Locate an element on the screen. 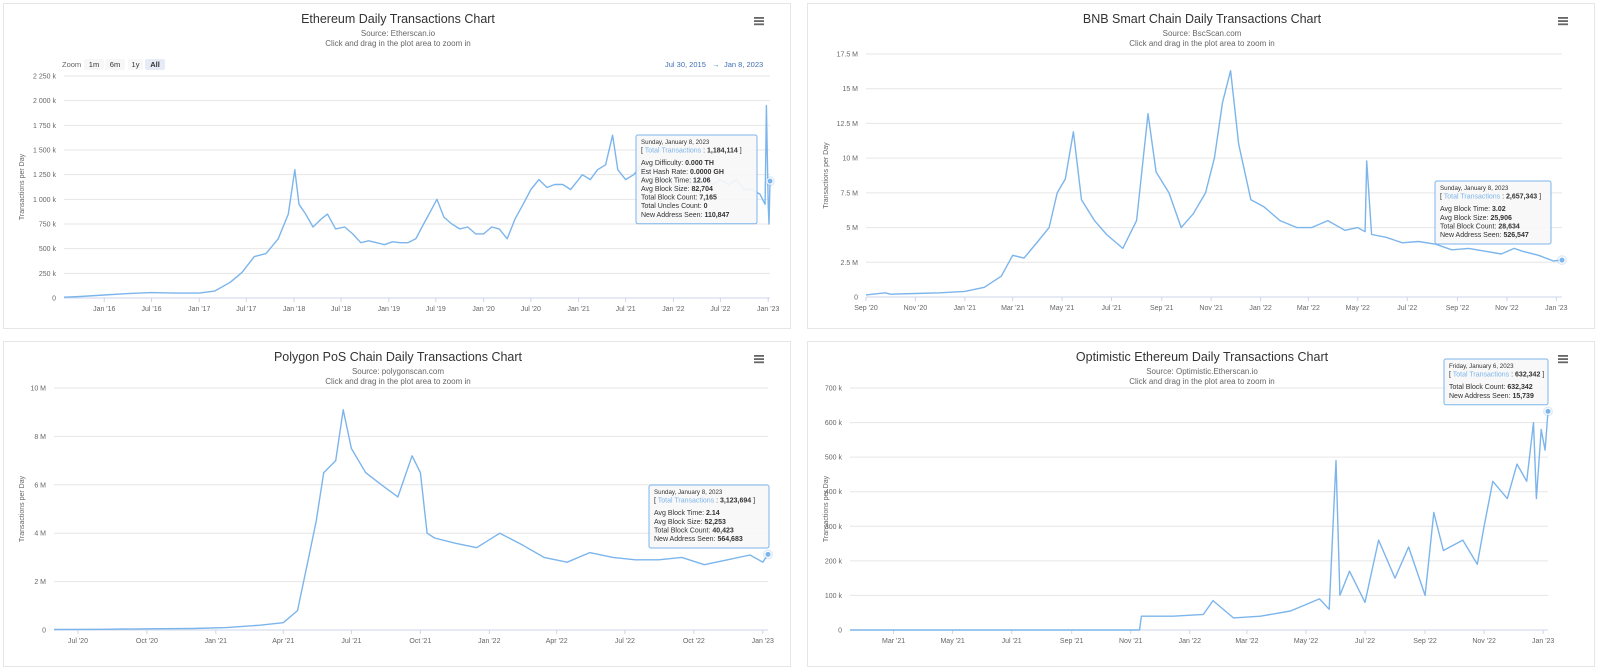 The height and width of the screenshot is (672, 1600). tooltip-row: Avg Block Size: 82,704 is located at coordinates (677, 189).